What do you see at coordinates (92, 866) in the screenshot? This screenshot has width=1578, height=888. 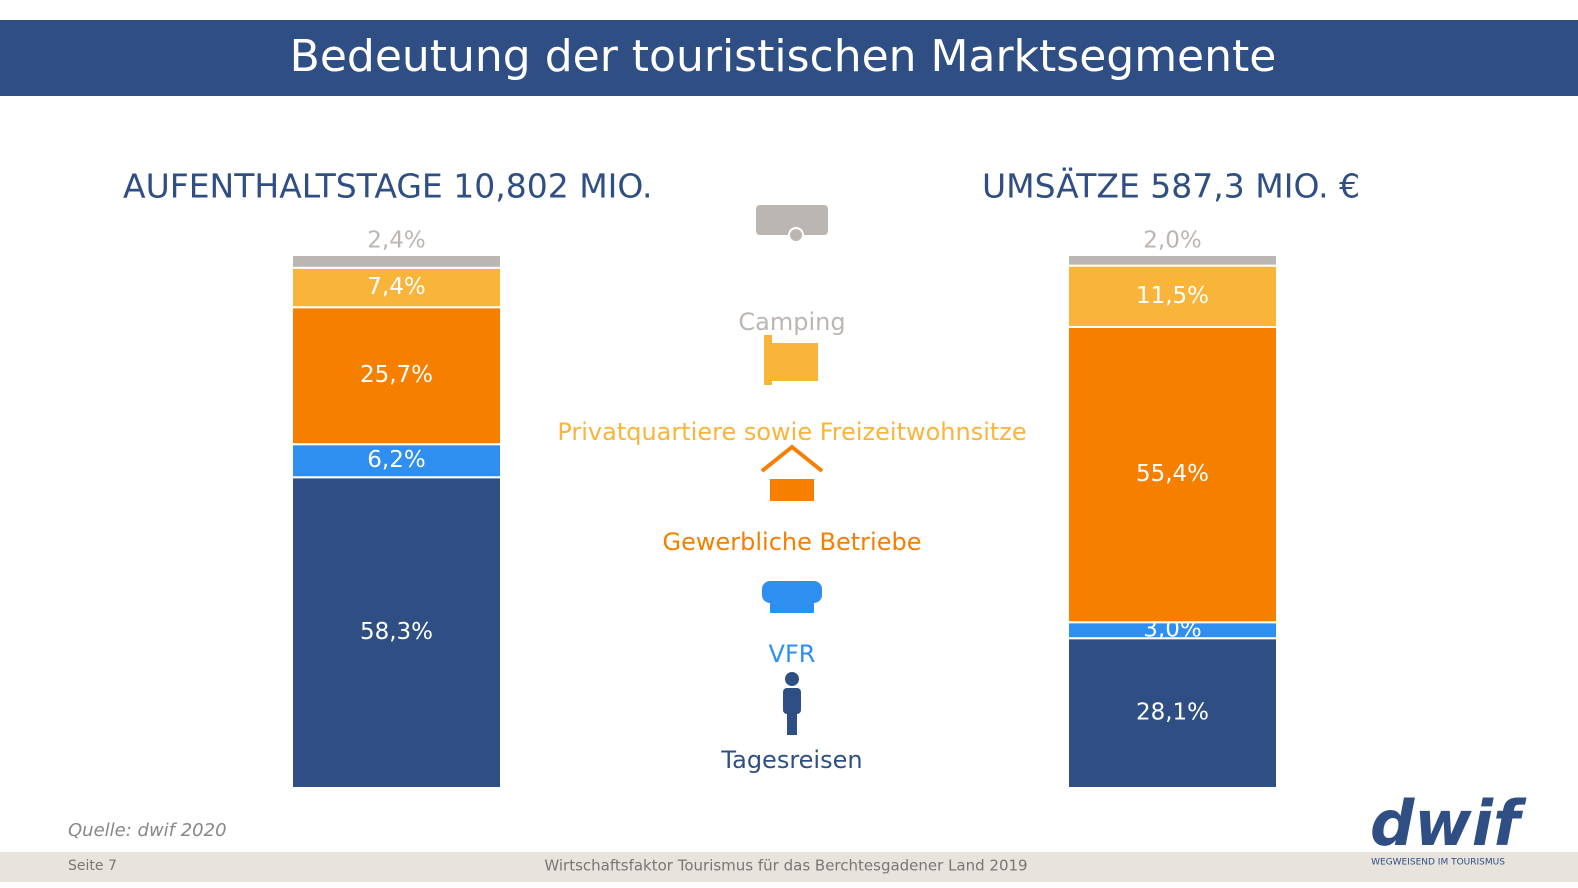 I see `page-number: Seite 7` at bounding box center [92, 866].